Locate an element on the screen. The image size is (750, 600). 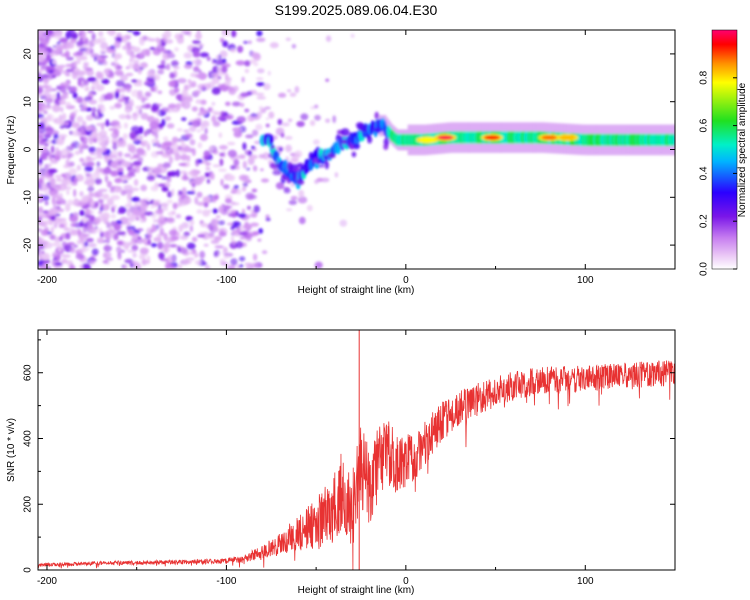
colorbar-ticks: 0.0 0.2 0.4 0.6 0.8 is located at coordinates (718, 173).